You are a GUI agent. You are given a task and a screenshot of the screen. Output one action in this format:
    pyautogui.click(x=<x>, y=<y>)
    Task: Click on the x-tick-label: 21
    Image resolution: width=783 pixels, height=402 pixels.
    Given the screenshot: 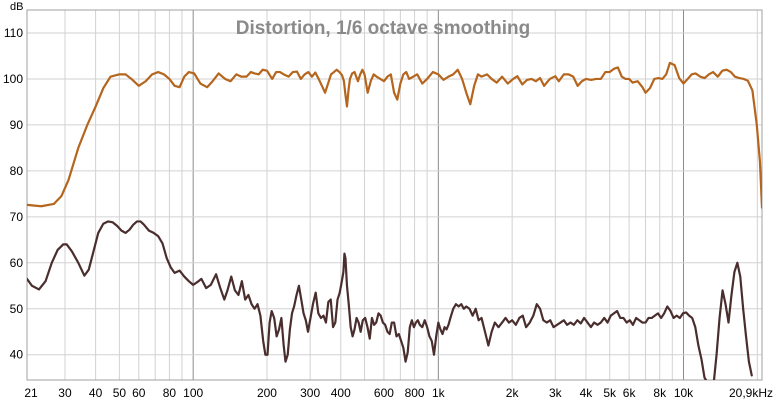 What is the action you would take?
    pyautogui.click(x=31, y=393)
    